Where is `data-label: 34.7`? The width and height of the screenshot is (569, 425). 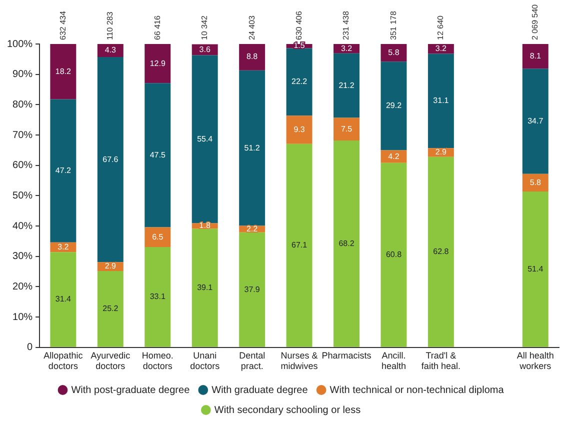 data-label: 34.7 is located at coordinates (536, 121).